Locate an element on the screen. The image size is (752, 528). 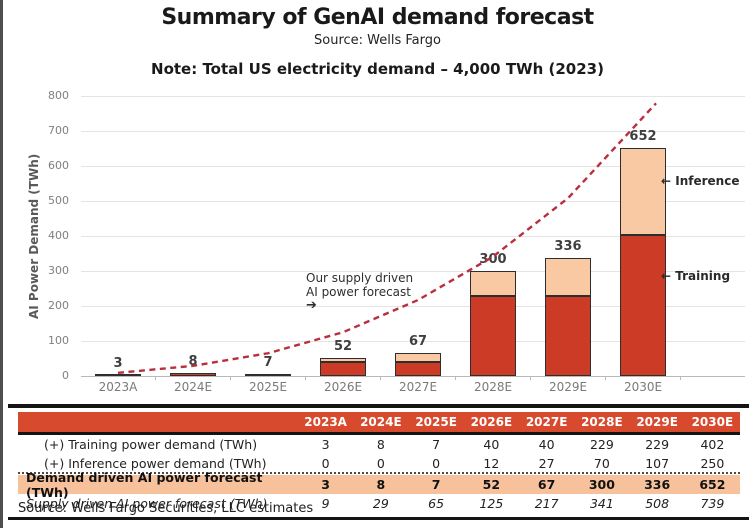
row-label: Demand driven AI power forecast (TWh) is located at coordinates (144, 484).